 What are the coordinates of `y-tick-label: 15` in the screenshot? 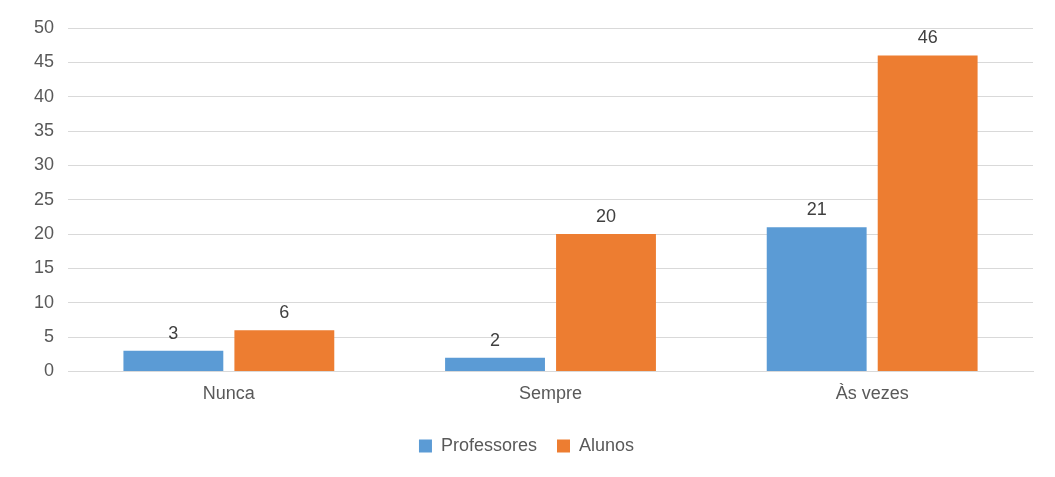 It's located at (44, 267).